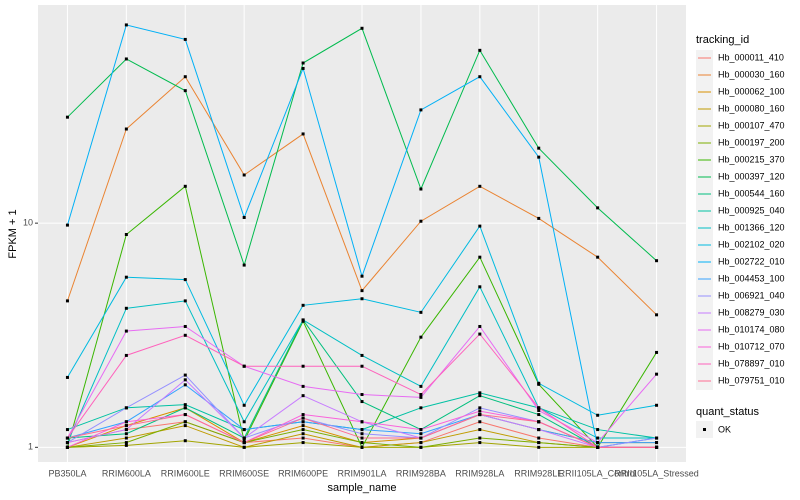  What do you see at coordinates (751, 108) in the screenshot?
I see `legend-label: Hb_000080_160` at bounding box center [751, 108].